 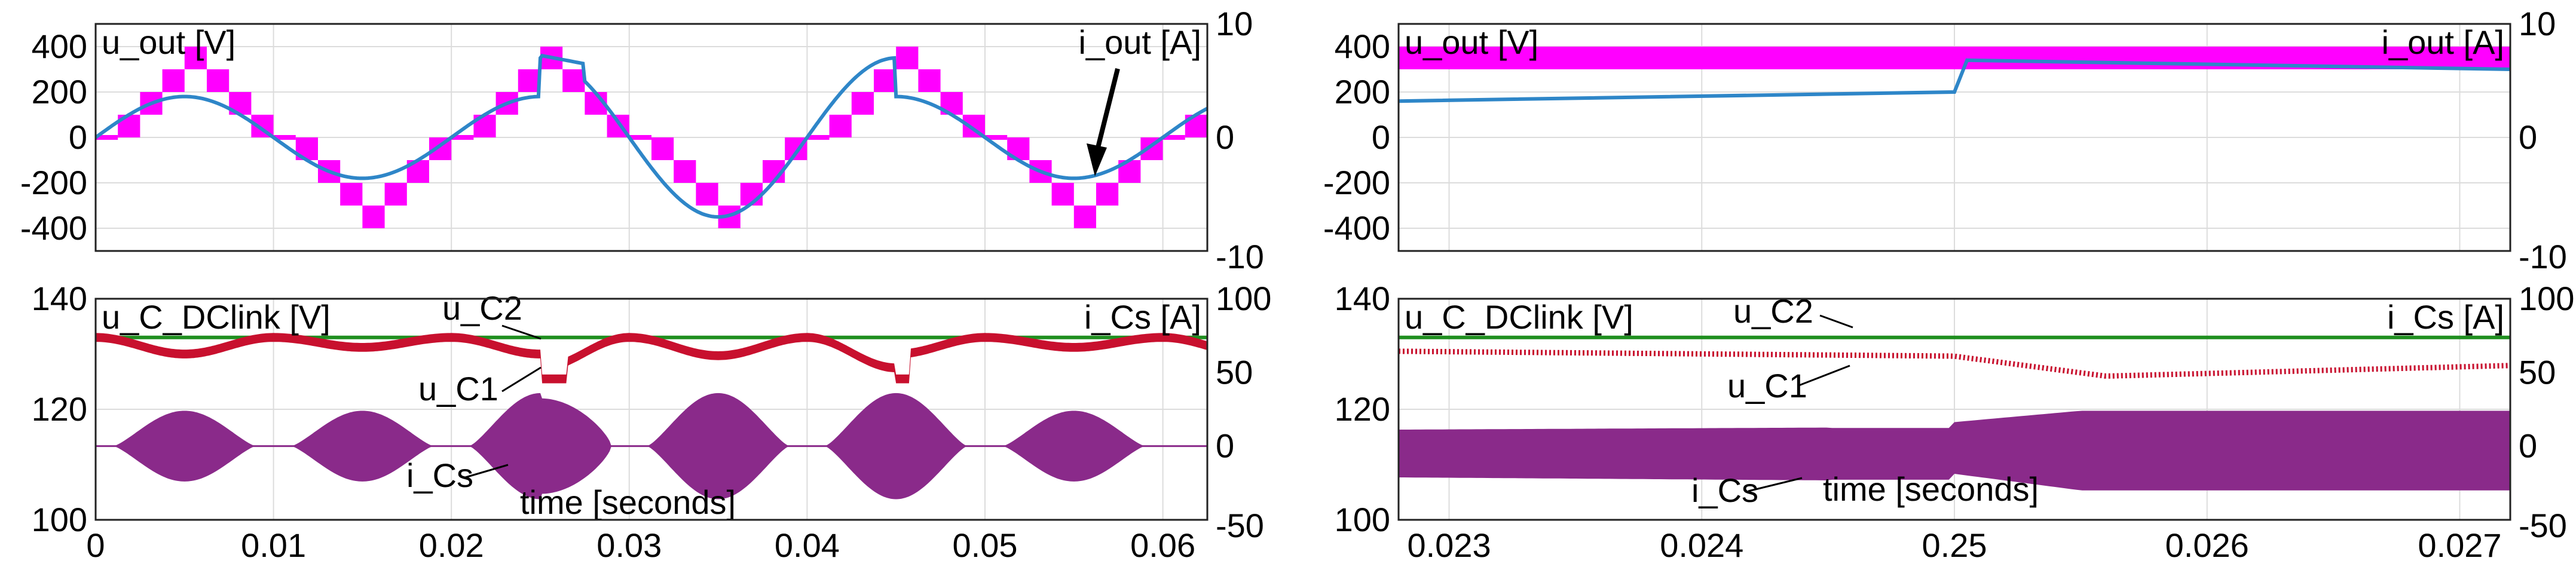 What do you see at coordinates (1381, 137) in the screenshot?
I see `ytick-left-label: 0` at bounding box center [1381, 137].